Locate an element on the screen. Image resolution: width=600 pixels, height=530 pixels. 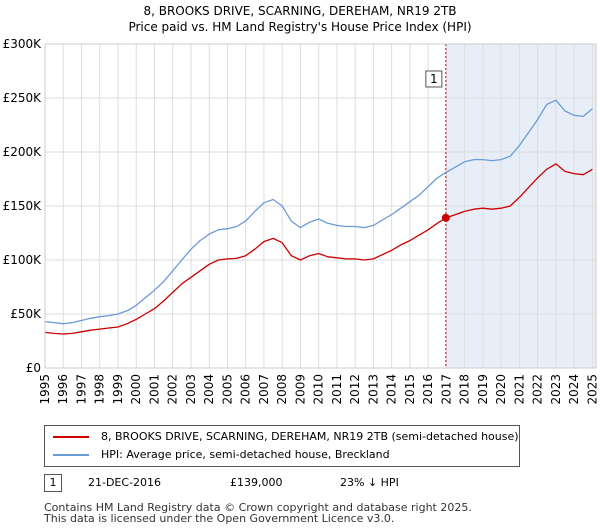
x-tick-label: 2005 is located at coordinates (227, 389).